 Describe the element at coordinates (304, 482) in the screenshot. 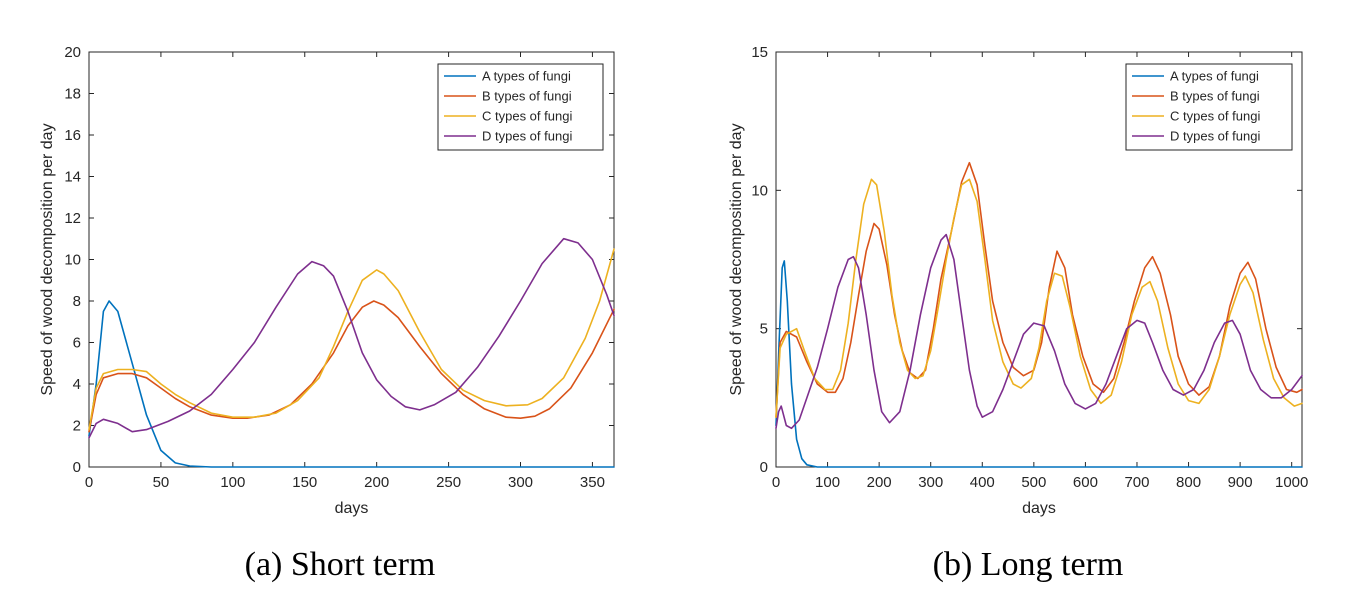

I see `x-tick-label: 150` at that location.